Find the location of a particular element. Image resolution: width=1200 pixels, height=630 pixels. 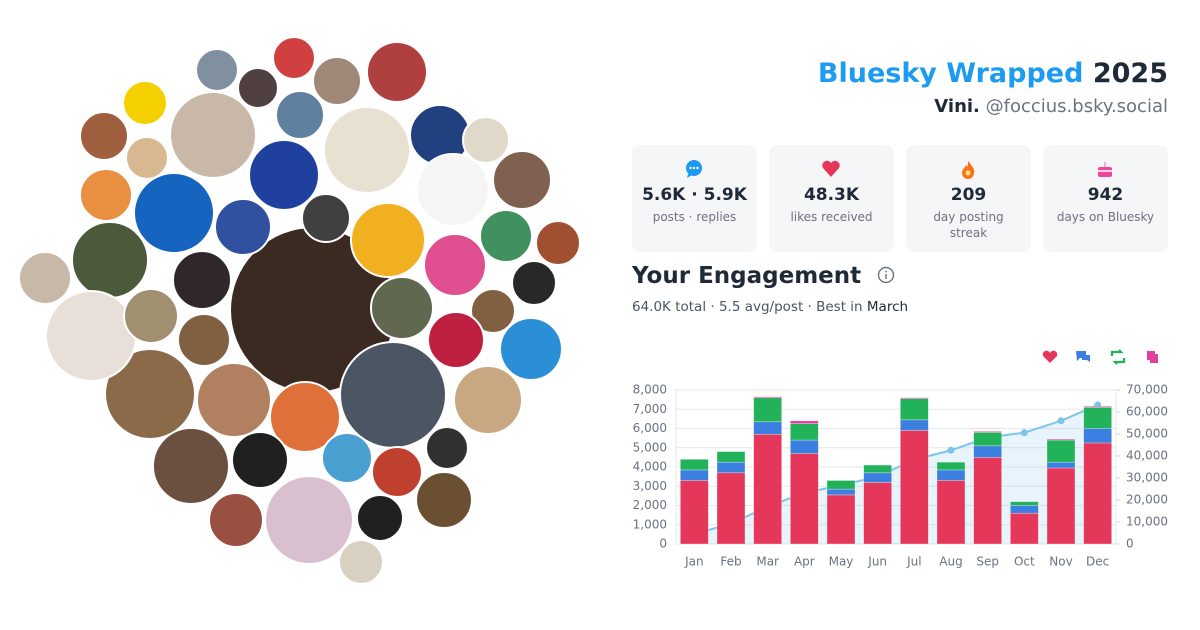

x-tick-label: Nov is located at coordinates (1060, 562).